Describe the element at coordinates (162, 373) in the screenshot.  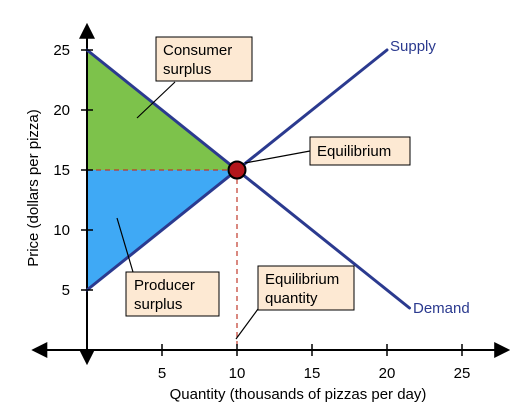
I see `x-tick-label: 5` at that location.